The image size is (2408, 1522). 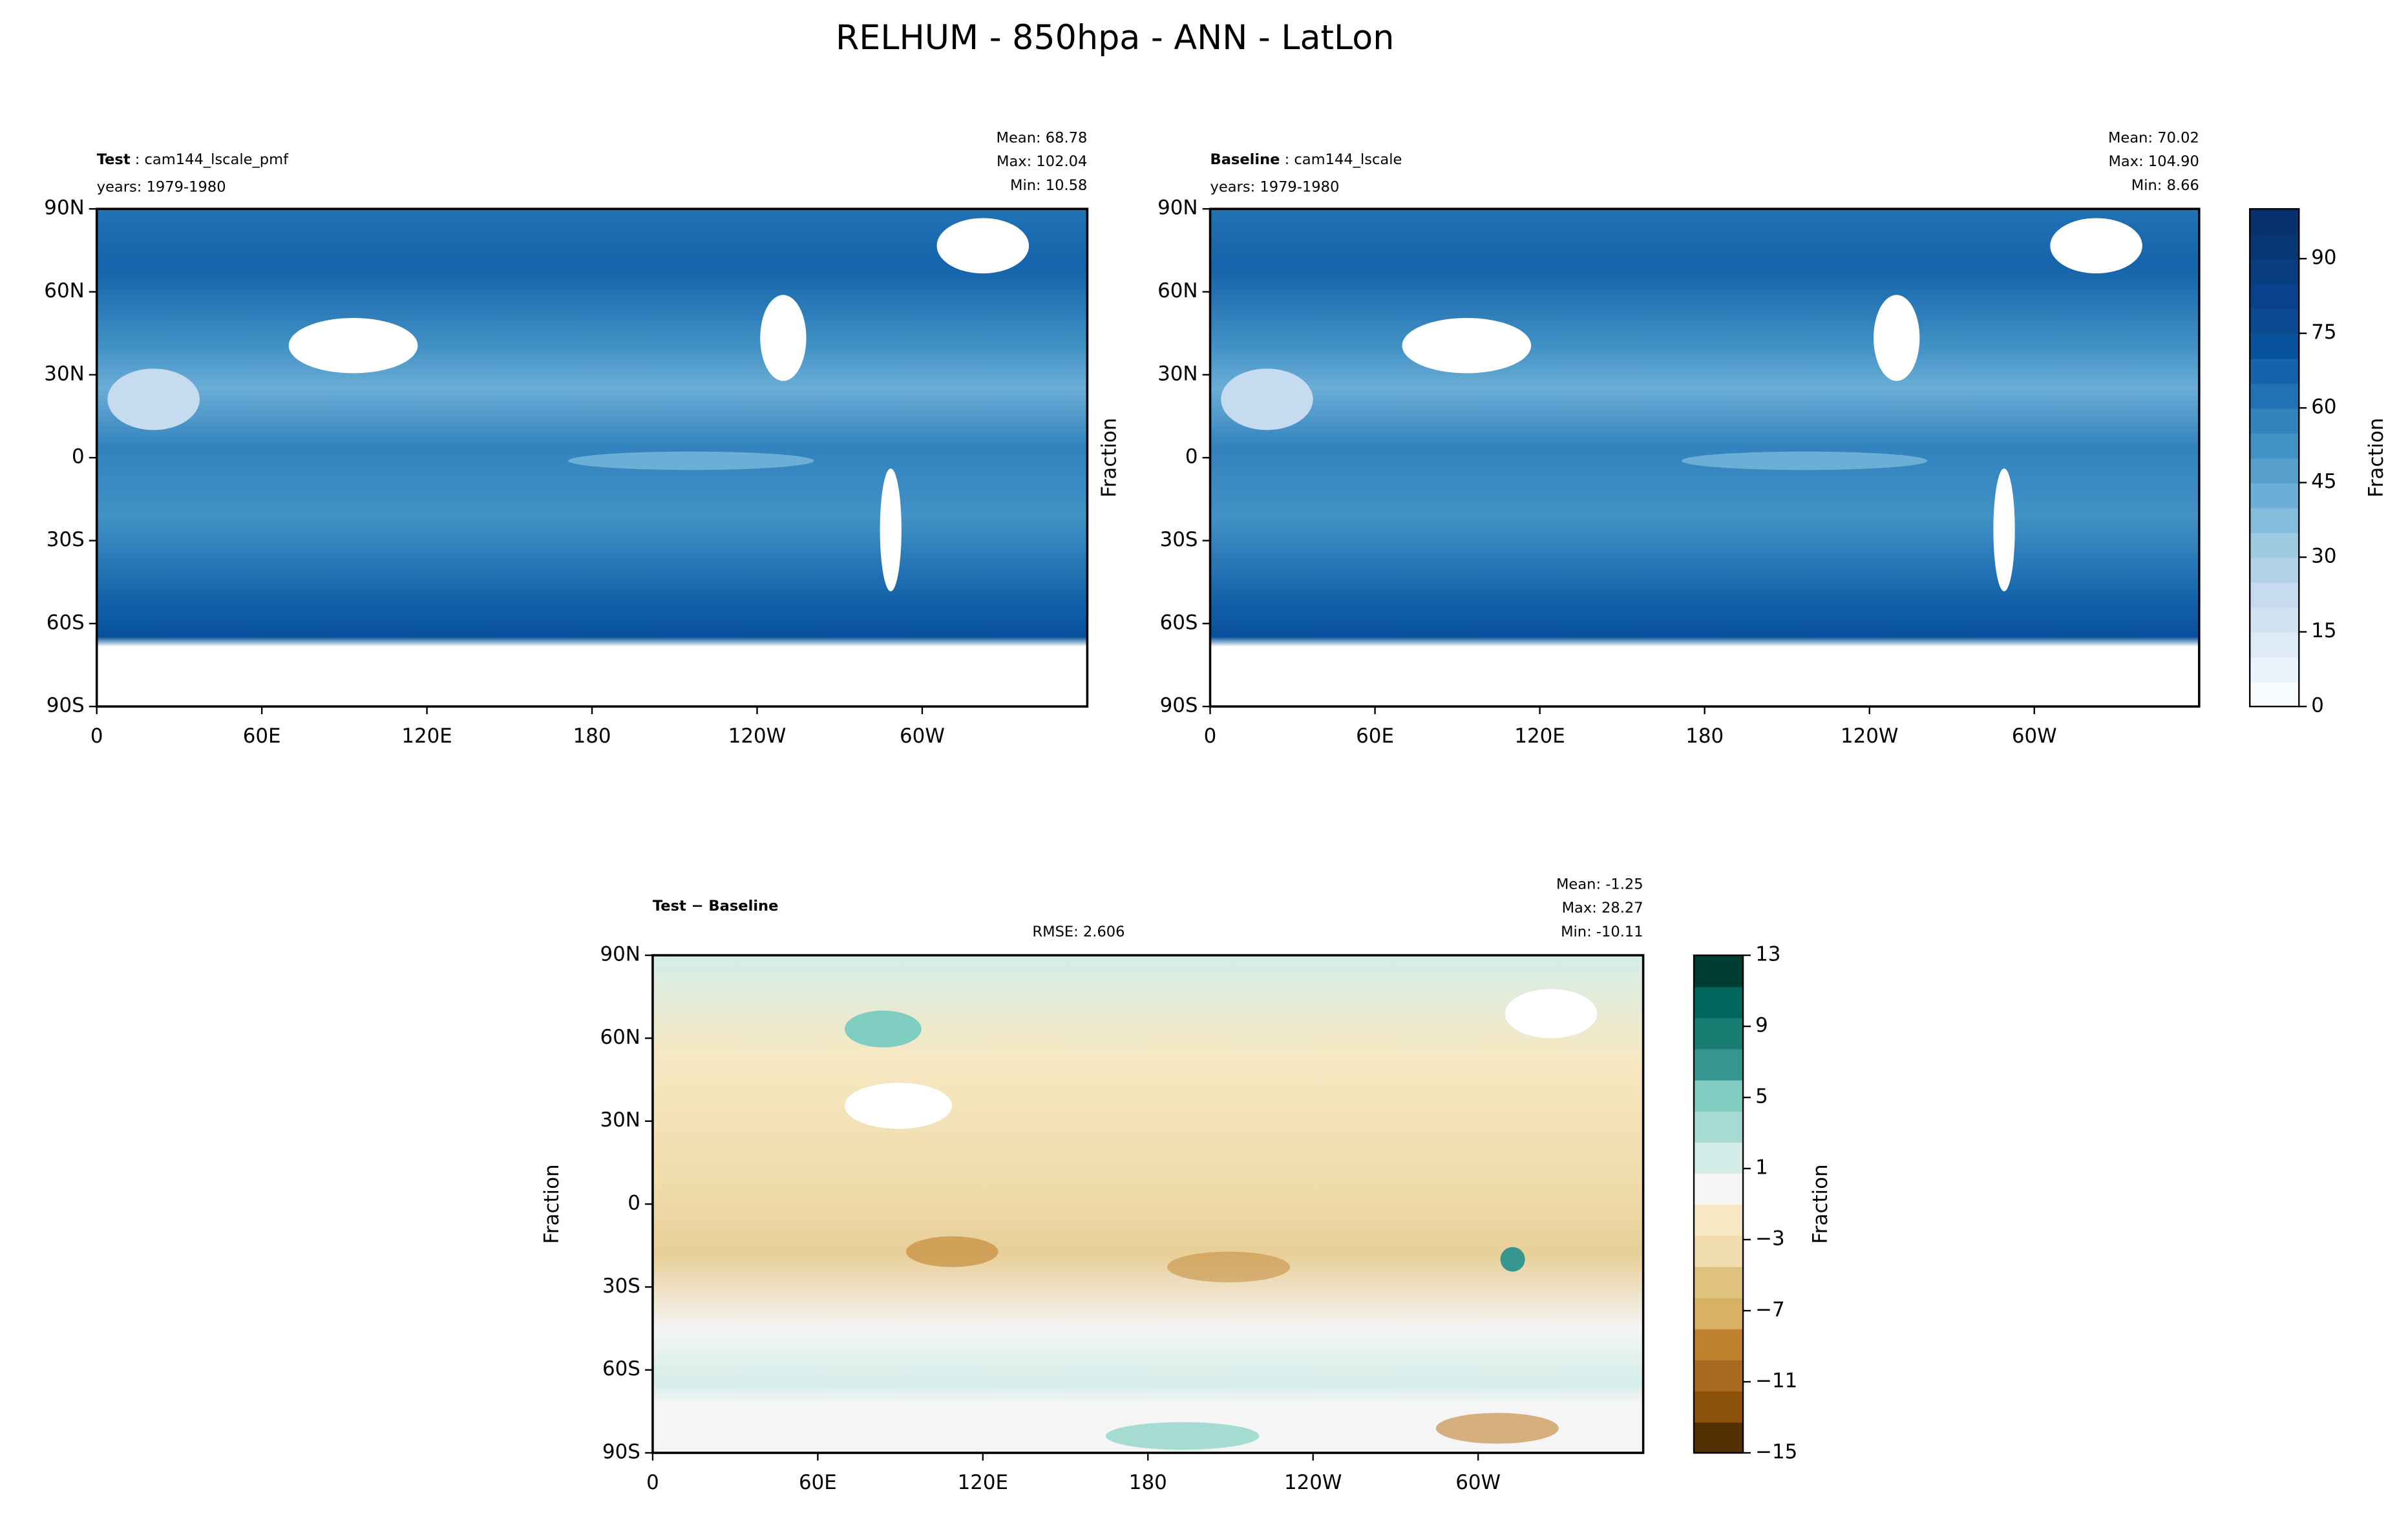 I want to click on panel-stat: Min: 10.58, so click(x=1048, y=185).